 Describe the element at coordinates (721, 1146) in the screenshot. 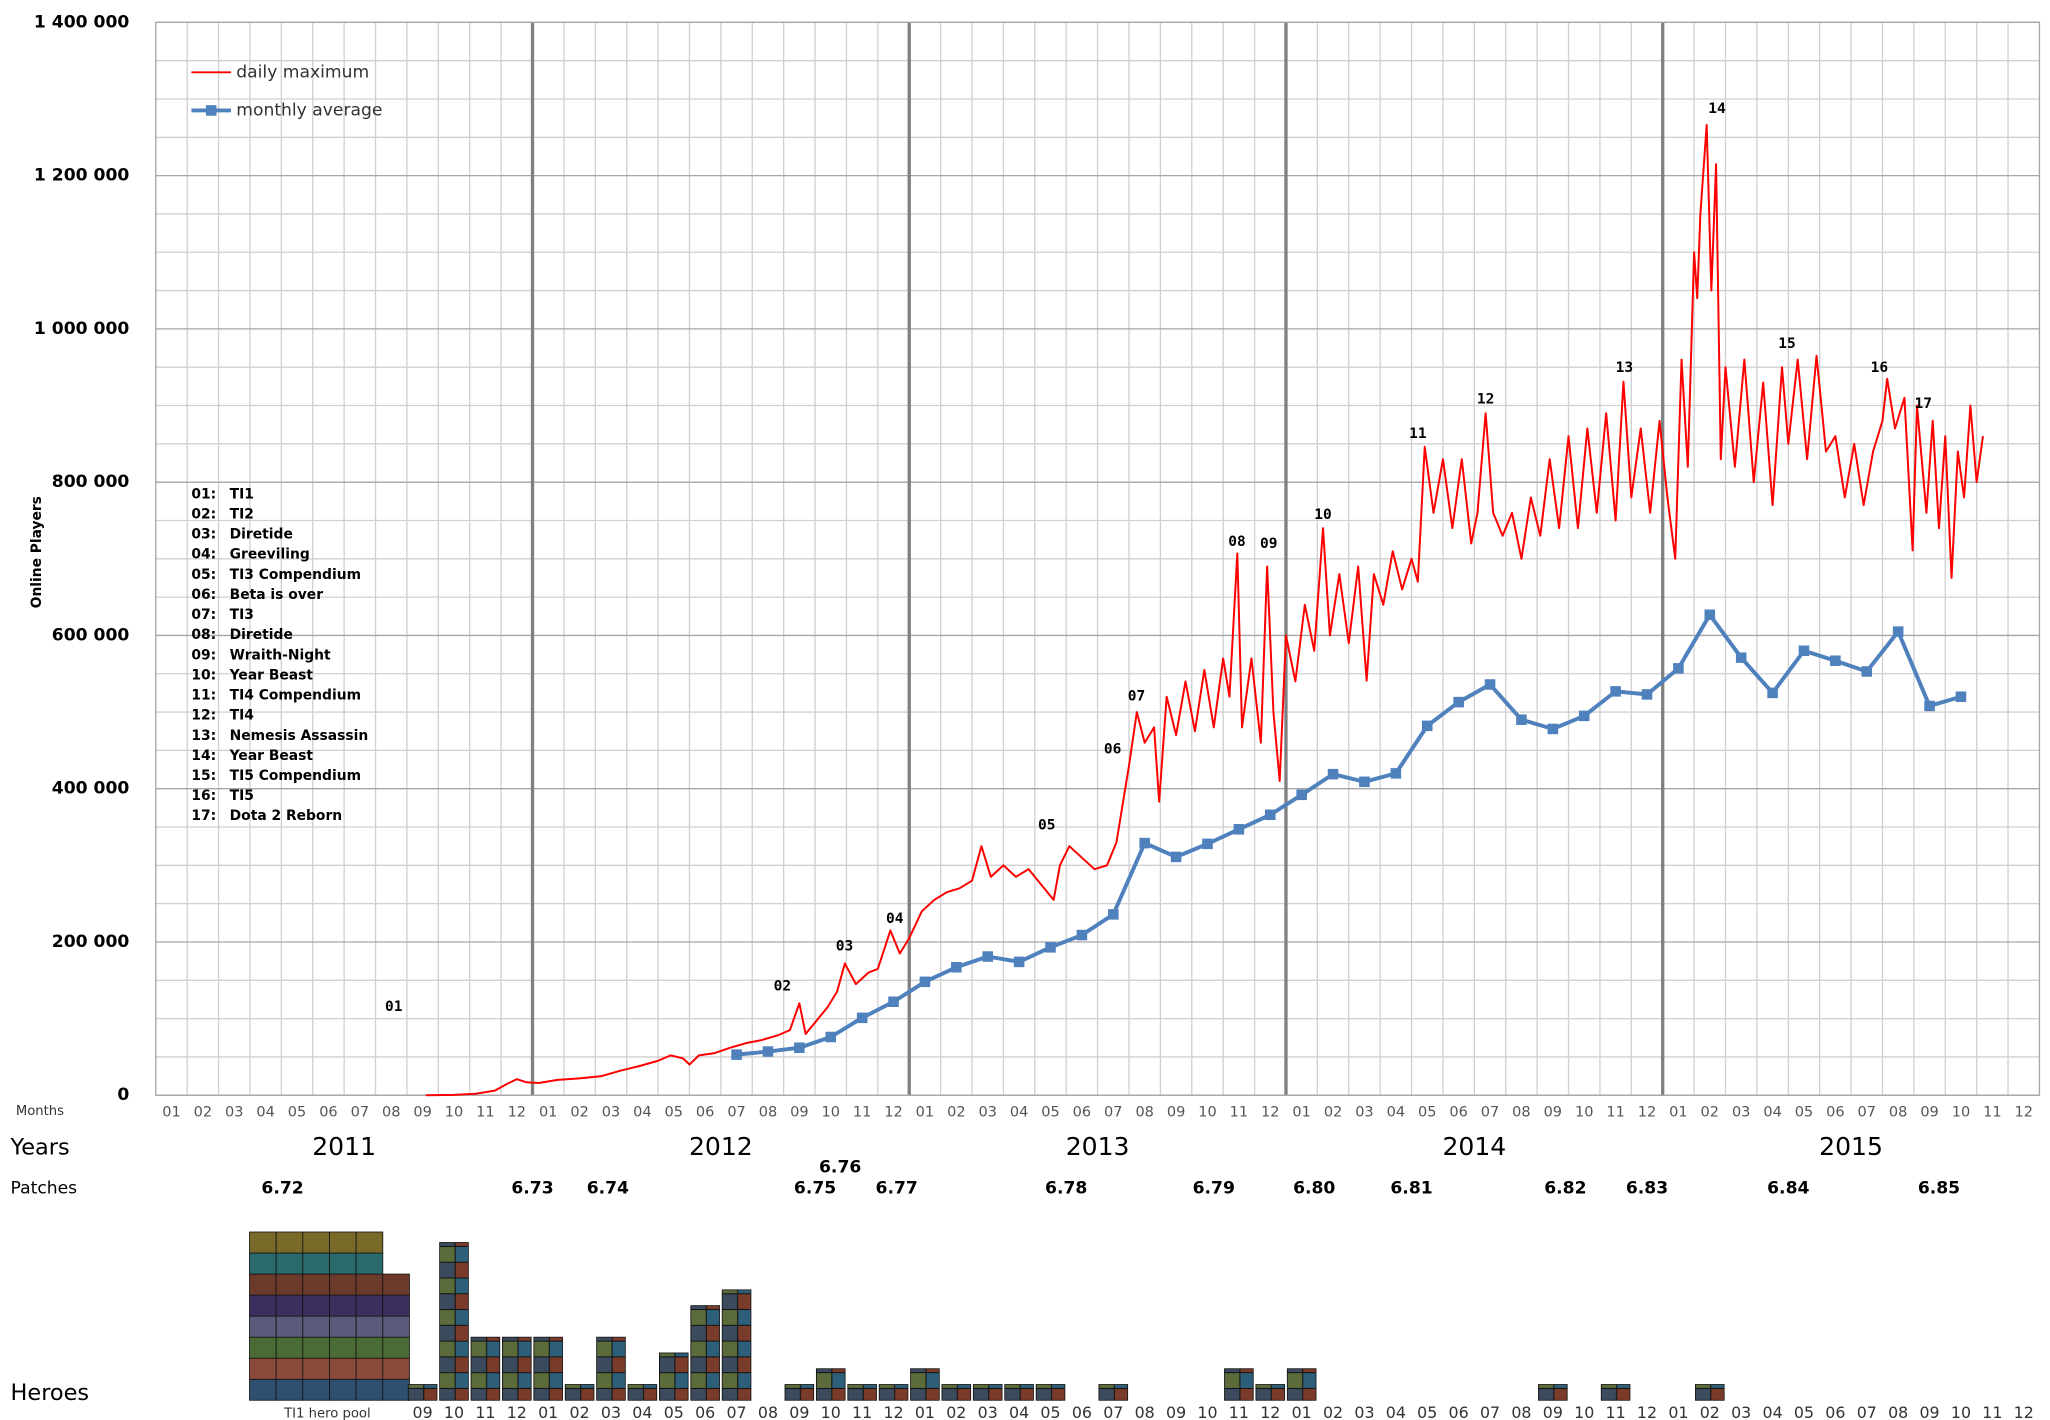

I see `year-label: 2012` at that location.